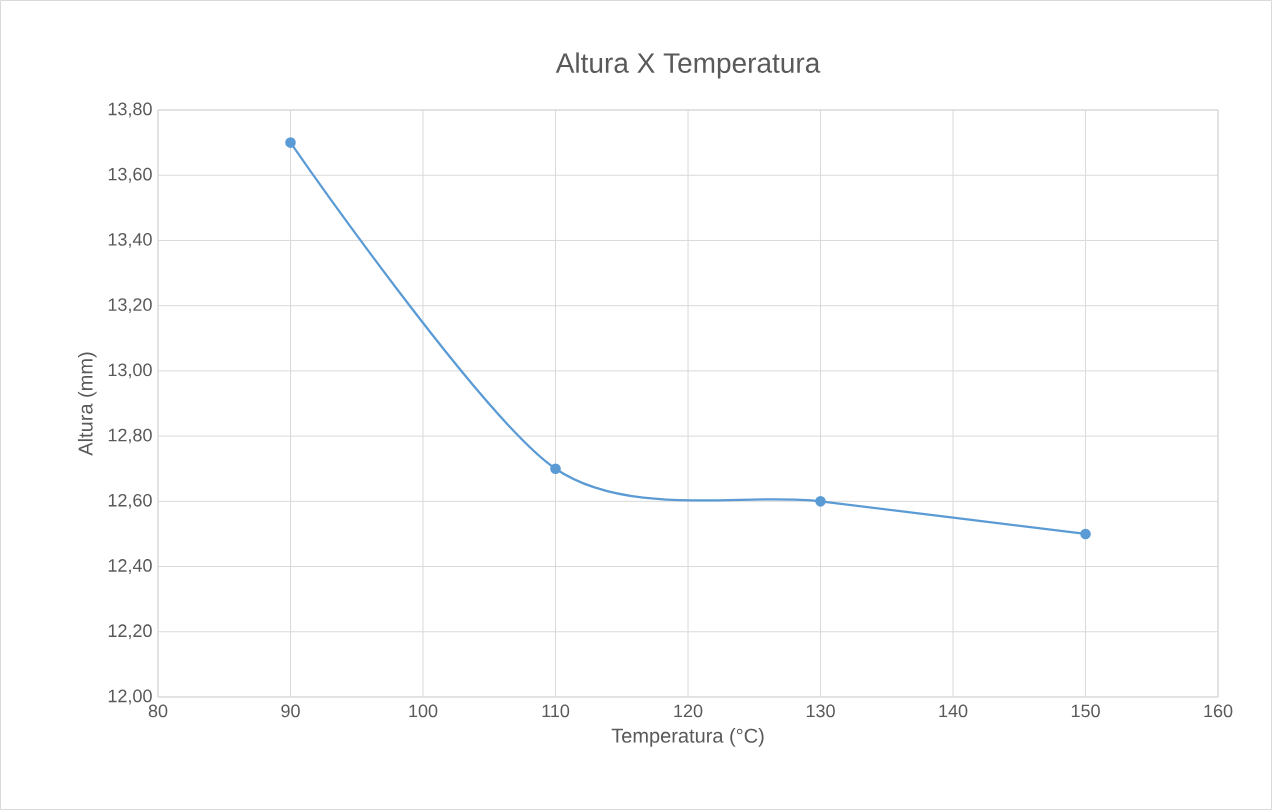  Describe the element at coordinates (953, 711) in the screenshot. I see `x-tick-label: 140` at that location.